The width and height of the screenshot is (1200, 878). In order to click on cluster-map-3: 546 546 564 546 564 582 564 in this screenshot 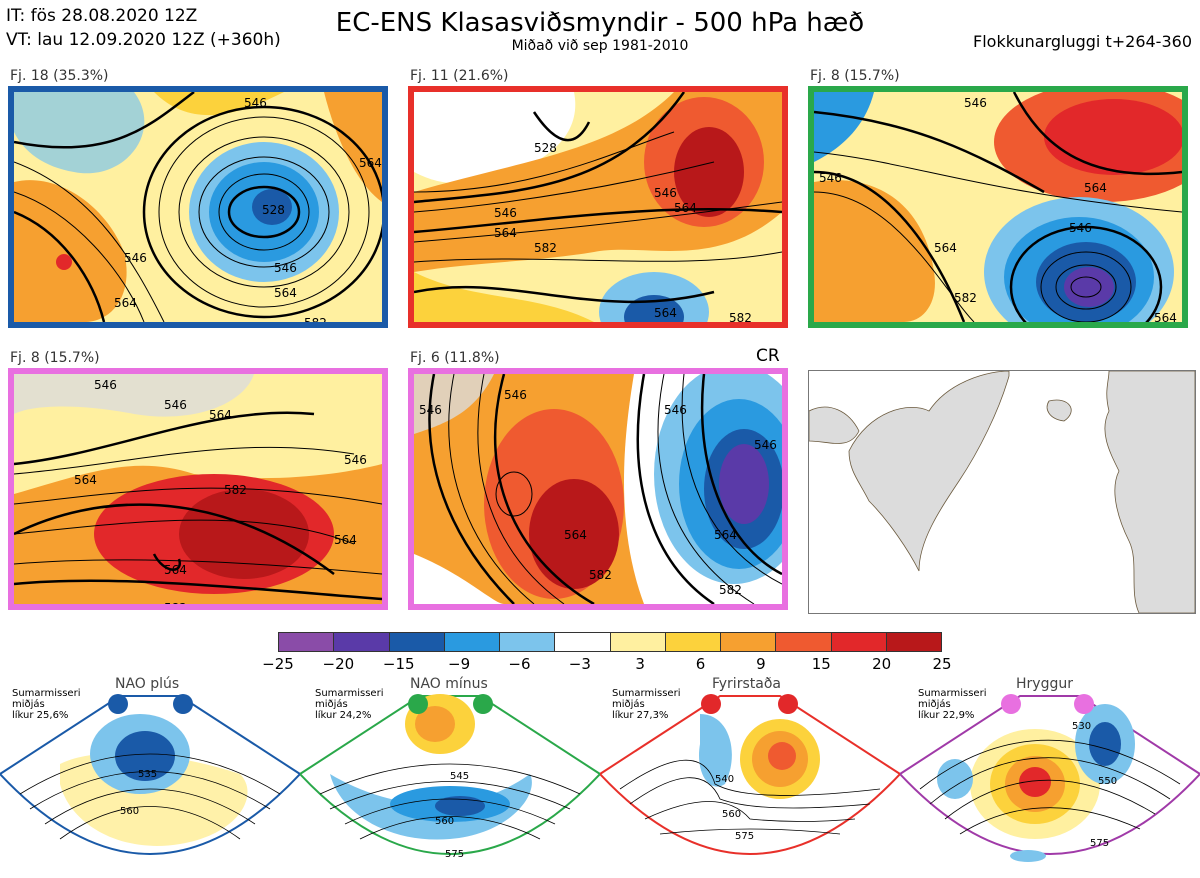, I will do `click(998, 207)`.